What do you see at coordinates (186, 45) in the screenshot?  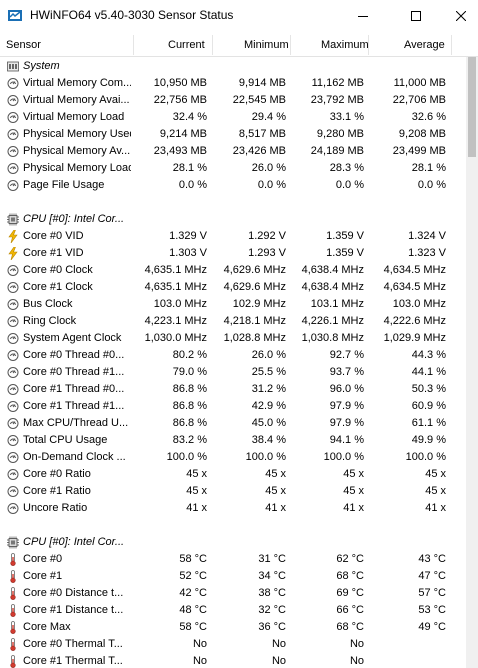 I see `column-header-current: Current` at bounding box center [186, 45].